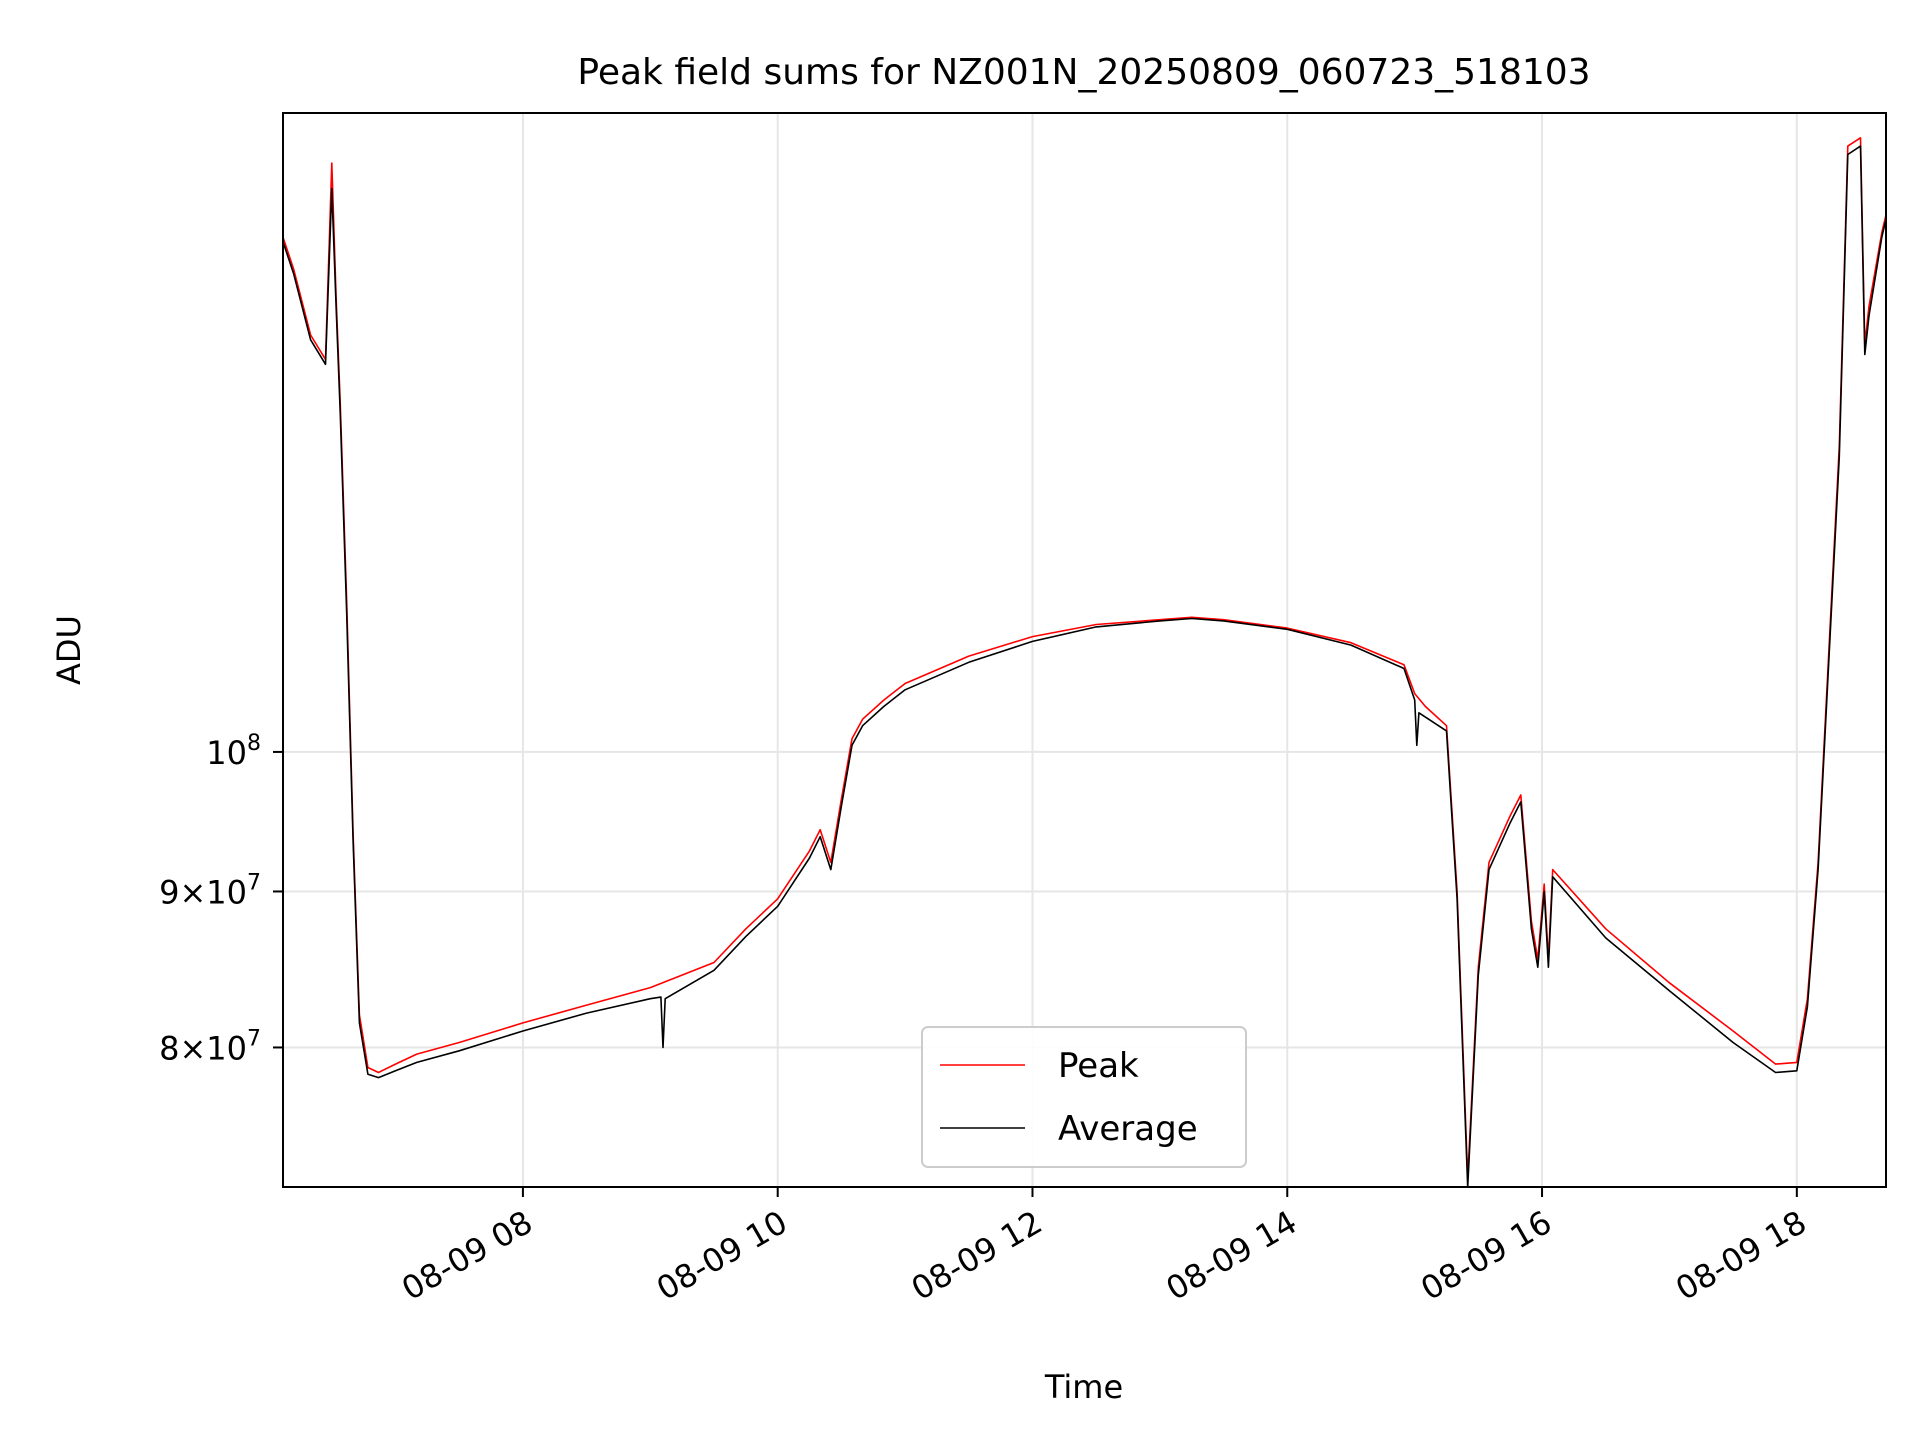 Image resolution: width=1920 pixels, height=1440 pixels. Describe the element at coordinates (69, 650) in the screenshot. I see `y-axis-label: ADU` at that location.